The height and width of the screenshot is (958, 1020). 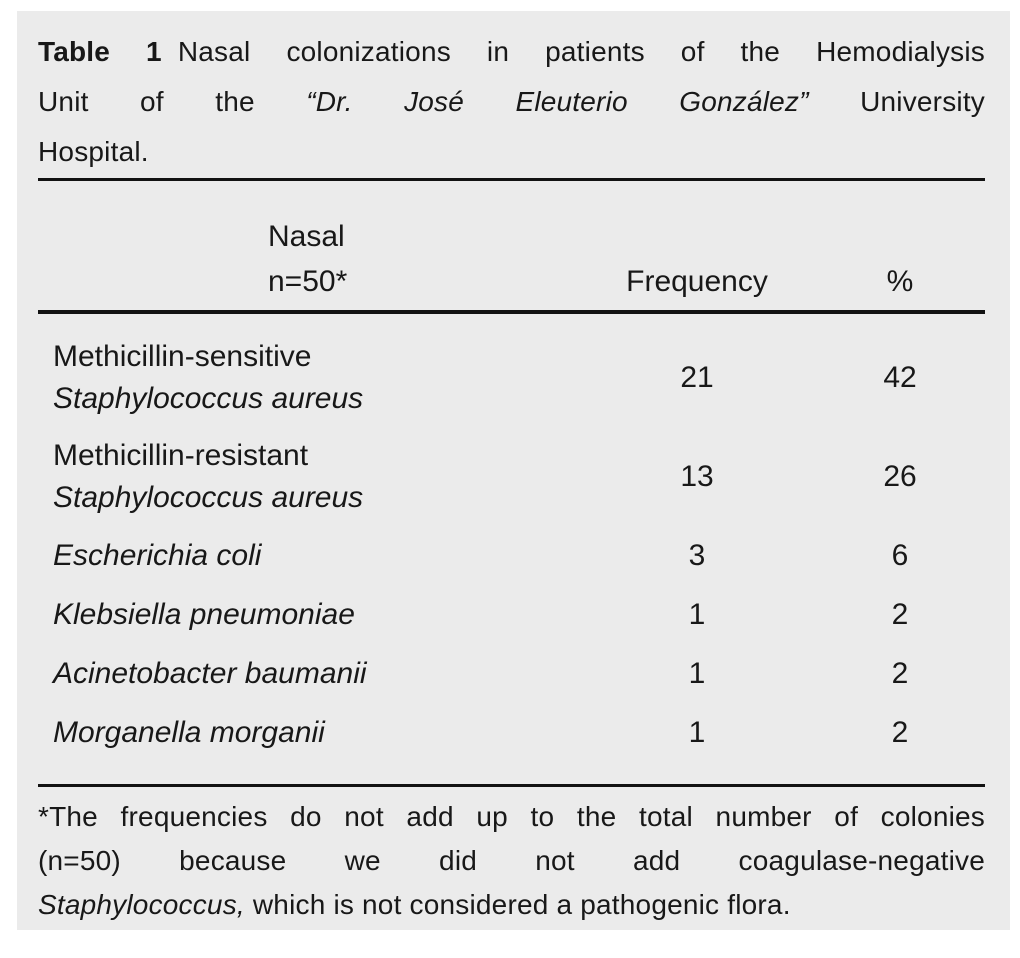 What do you see at coordinates (697, 281) in the screenshot?
I see `col-header-frequency: Frequency` at bounding box center [697, 281].